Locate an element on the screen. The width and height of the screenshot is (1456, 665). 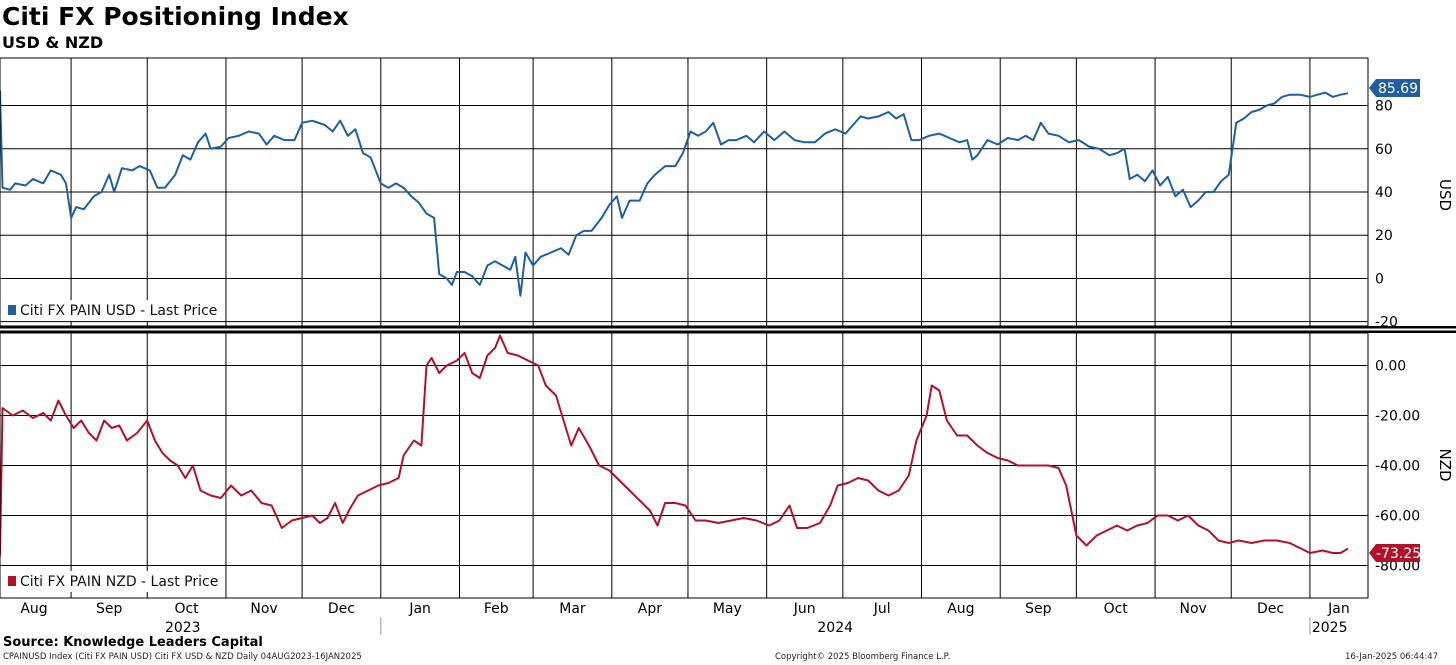
x-year-label: 2023 is located at coordinates (183, 628).